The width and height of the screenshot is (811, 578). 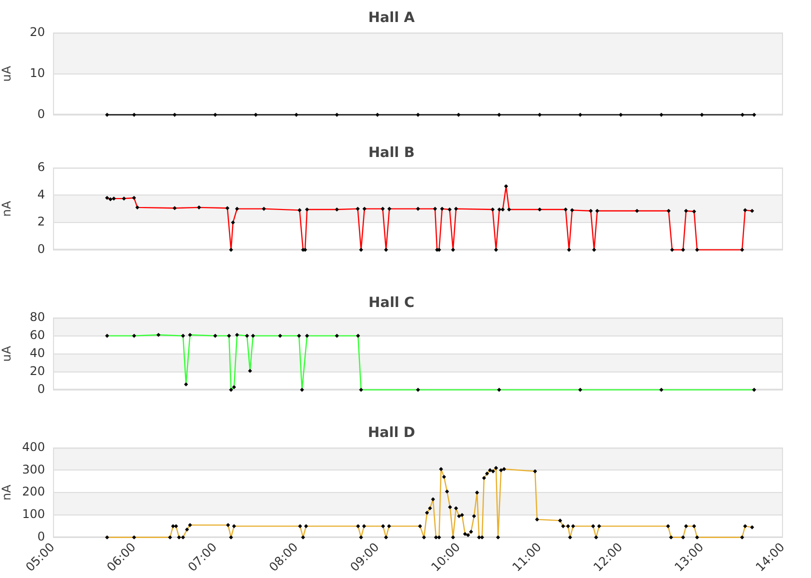 What do you see at coordinates (41, 194) in the screenshot?
I see `y-tick-label: 4` at bounding box center [41, 194].